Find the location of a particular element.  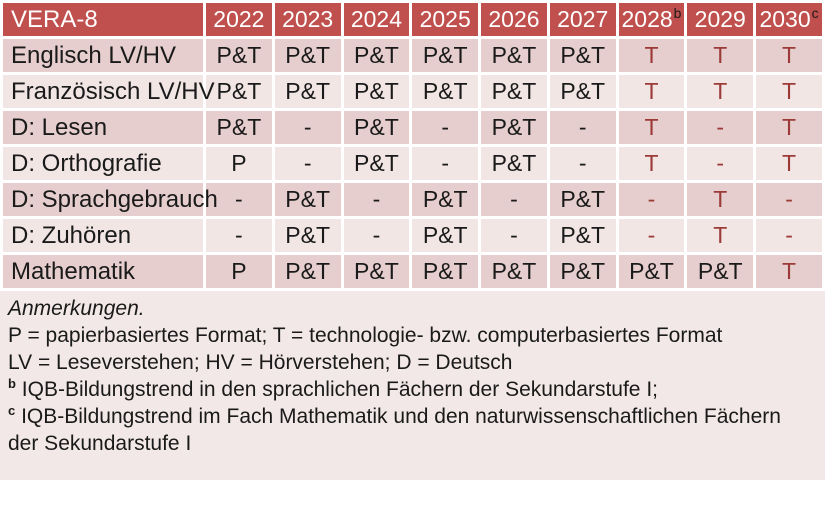

year-header-2024: 2024 is located at coordinates (376, 19).